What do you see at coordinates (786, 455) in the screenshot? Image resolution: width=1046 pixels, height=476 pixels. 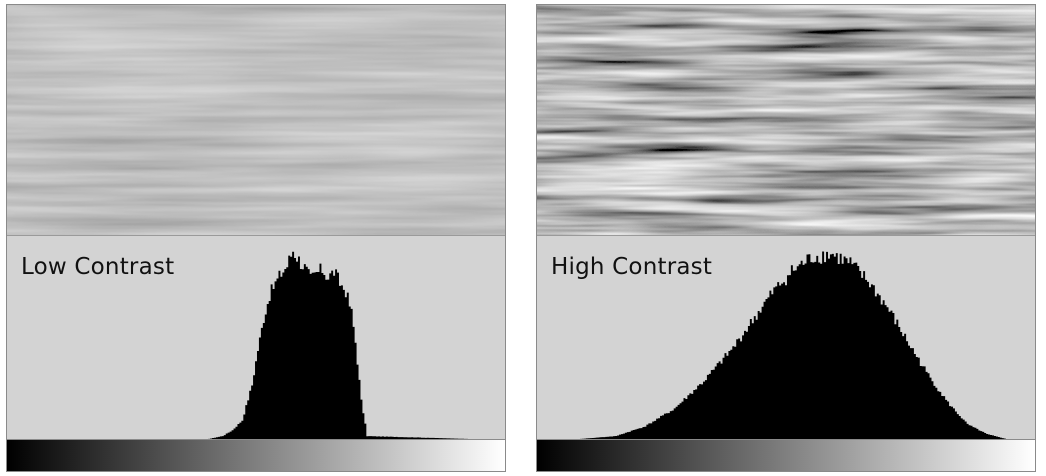 I see `high-contrast-gradient-bar` at bounding box center [786, 455].